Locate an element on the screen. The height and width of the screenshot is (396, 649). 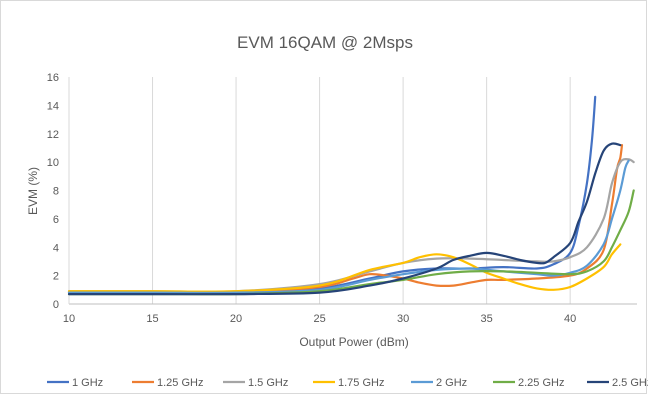
x-tick-label: 40 is located at coordinates (570, 319).